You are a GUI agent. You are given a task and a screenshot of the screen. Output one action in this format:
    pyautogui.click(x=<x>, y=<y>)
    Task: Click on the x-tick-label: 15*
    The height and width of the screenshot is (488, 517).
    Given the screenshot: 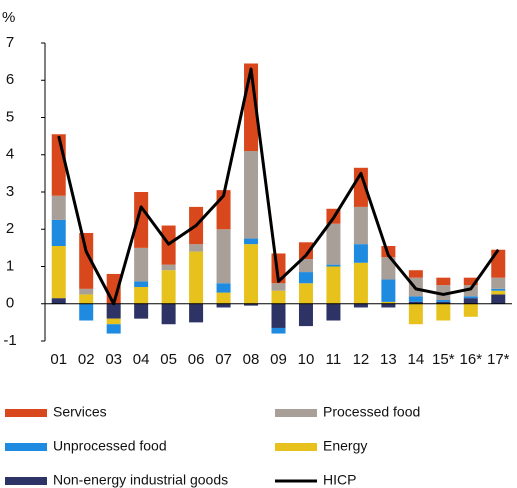 What is the action you would take?
    pyautogui.click(x=443, y=359)
    